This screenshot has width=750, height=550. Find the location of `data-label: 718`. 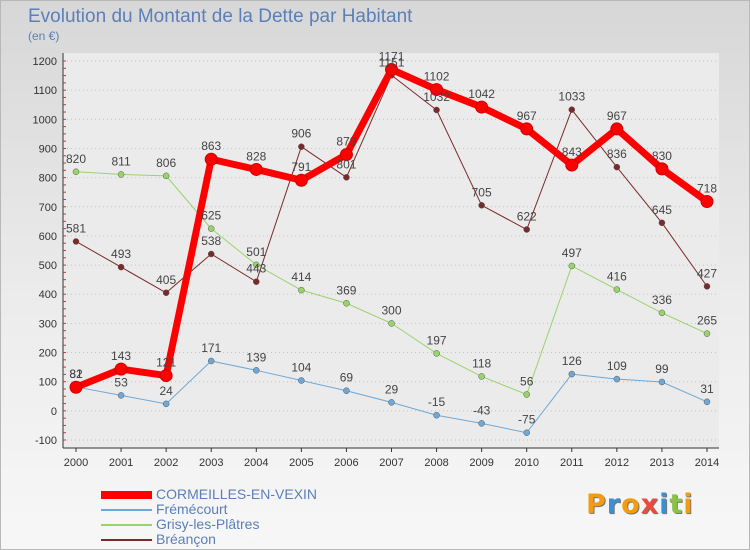

data-label: 718 is located at coordinates (707, 189).